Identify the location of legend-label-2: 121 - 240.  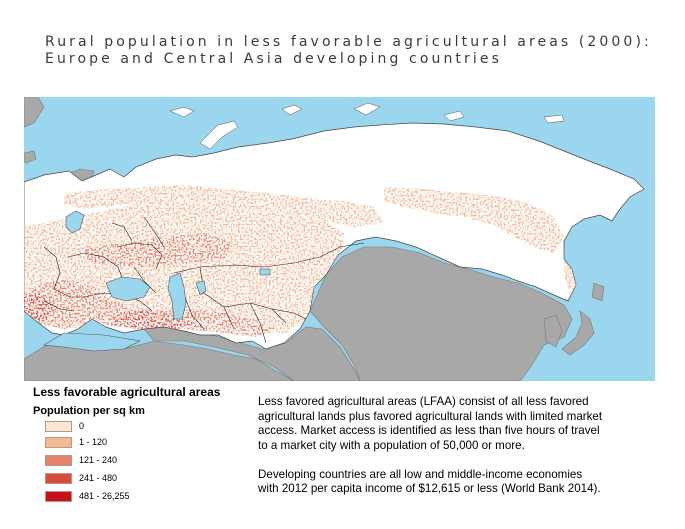
(98, 460).